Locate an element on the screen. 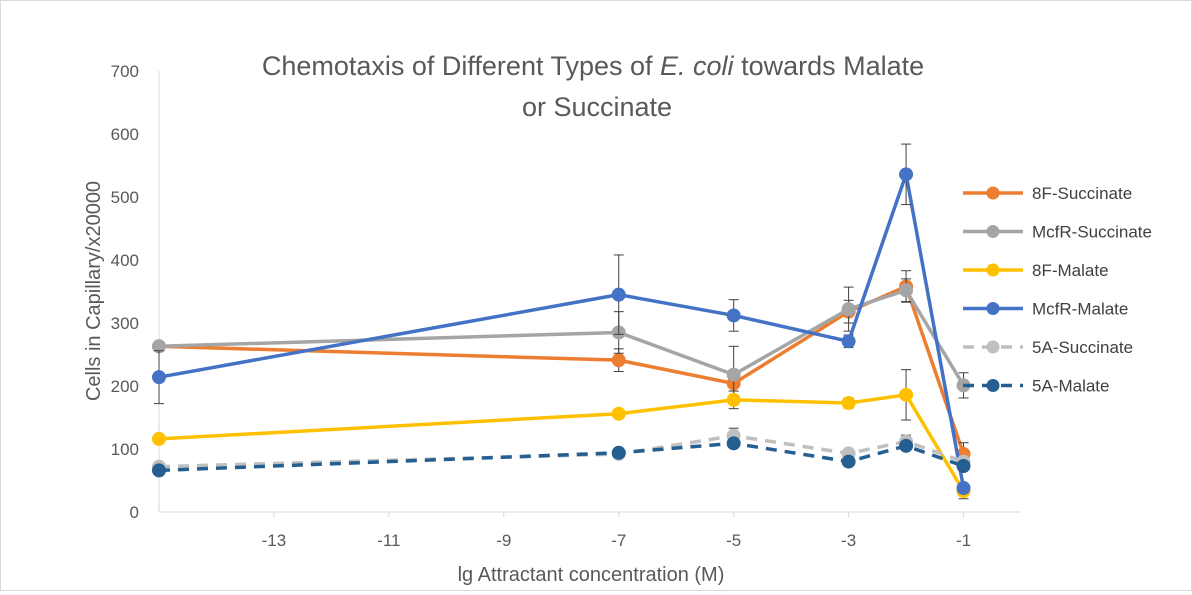  legend-item: 8F-Malate is located at coordinates (1036, 270).